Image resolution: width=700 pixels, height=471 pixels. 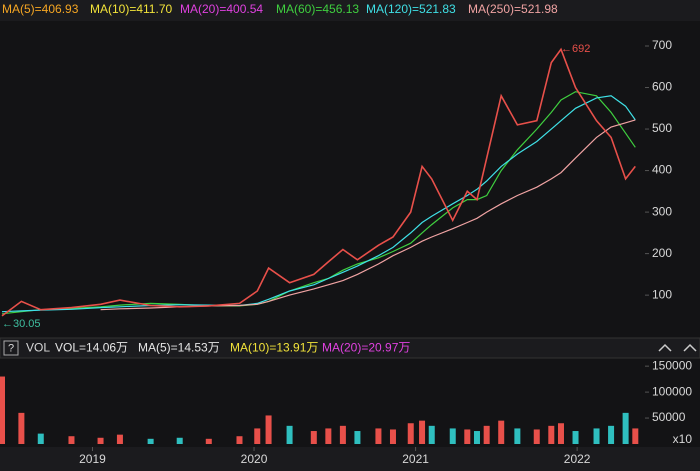 I want to click on x-tick-label: 2021, so click(x=415, y=459).